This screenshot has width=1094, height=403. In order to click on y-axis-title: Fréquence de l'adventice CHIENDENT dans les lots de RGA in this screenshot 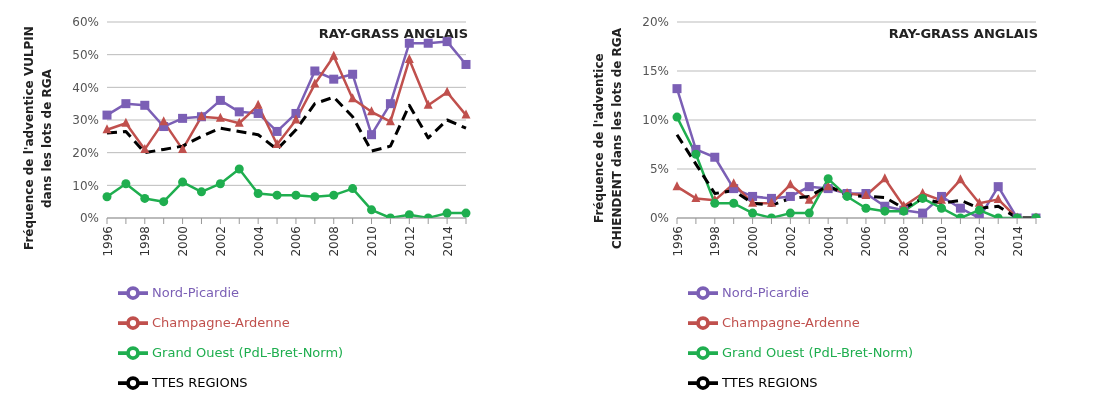, I will do `click(608, 138)`.